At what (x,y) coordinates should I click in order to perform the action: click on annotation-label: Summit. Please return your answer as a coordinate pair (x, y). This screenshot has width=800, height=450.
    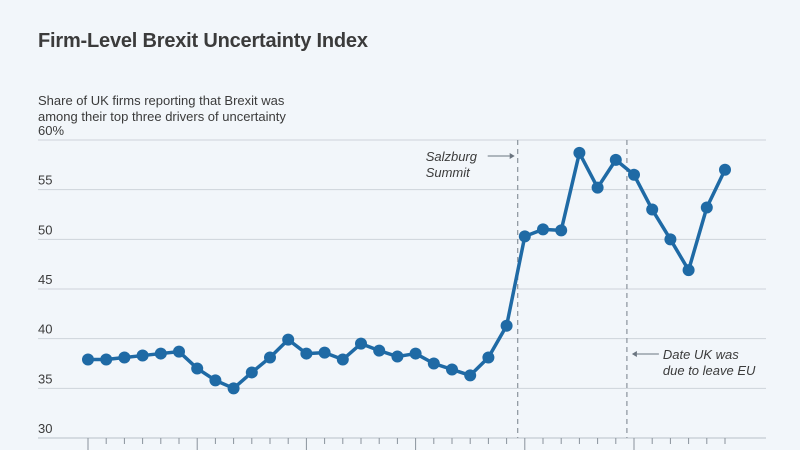
    Looking at the image, I should click on (448, 172).